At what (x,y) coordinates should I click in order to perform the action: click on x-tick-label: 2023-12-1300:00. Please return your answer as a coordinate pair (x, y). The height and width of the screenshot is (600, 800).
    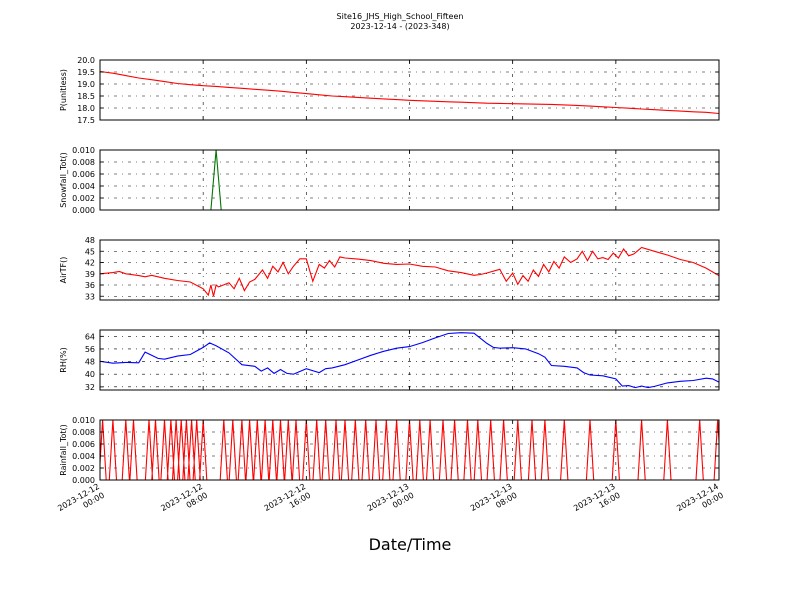
    Looking at the image, I should click on (391, 502).